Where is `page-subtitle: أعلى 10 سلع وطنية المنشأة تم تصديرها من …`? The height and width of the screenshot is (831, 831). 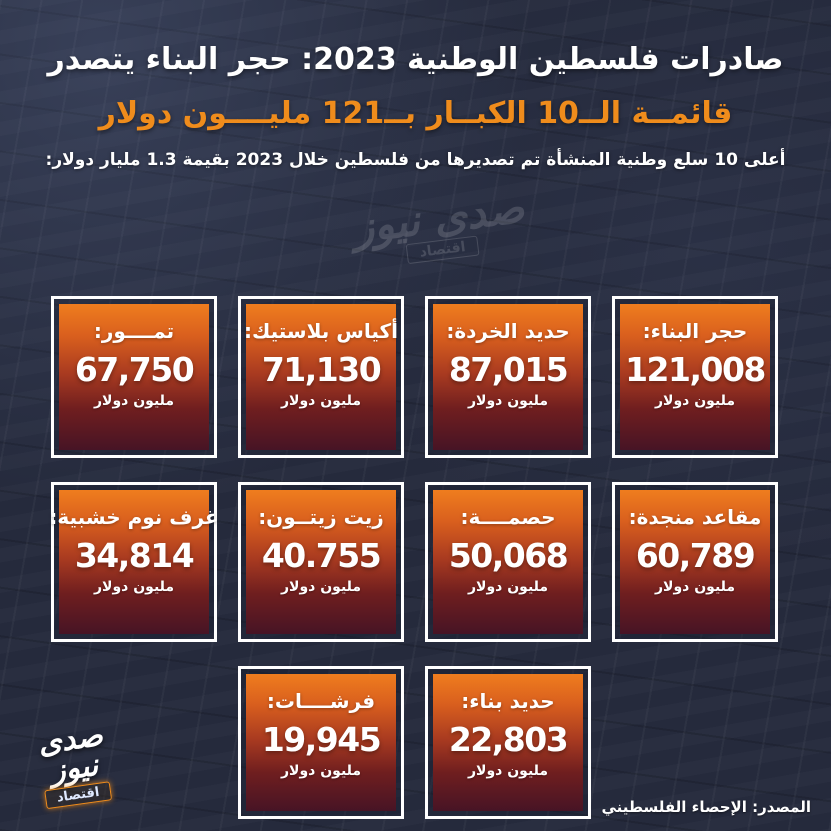 page-subtitle: أعلى 10 سلع وطنية المنشأة تم تصديرها من … is located at coordinates (415, 160).